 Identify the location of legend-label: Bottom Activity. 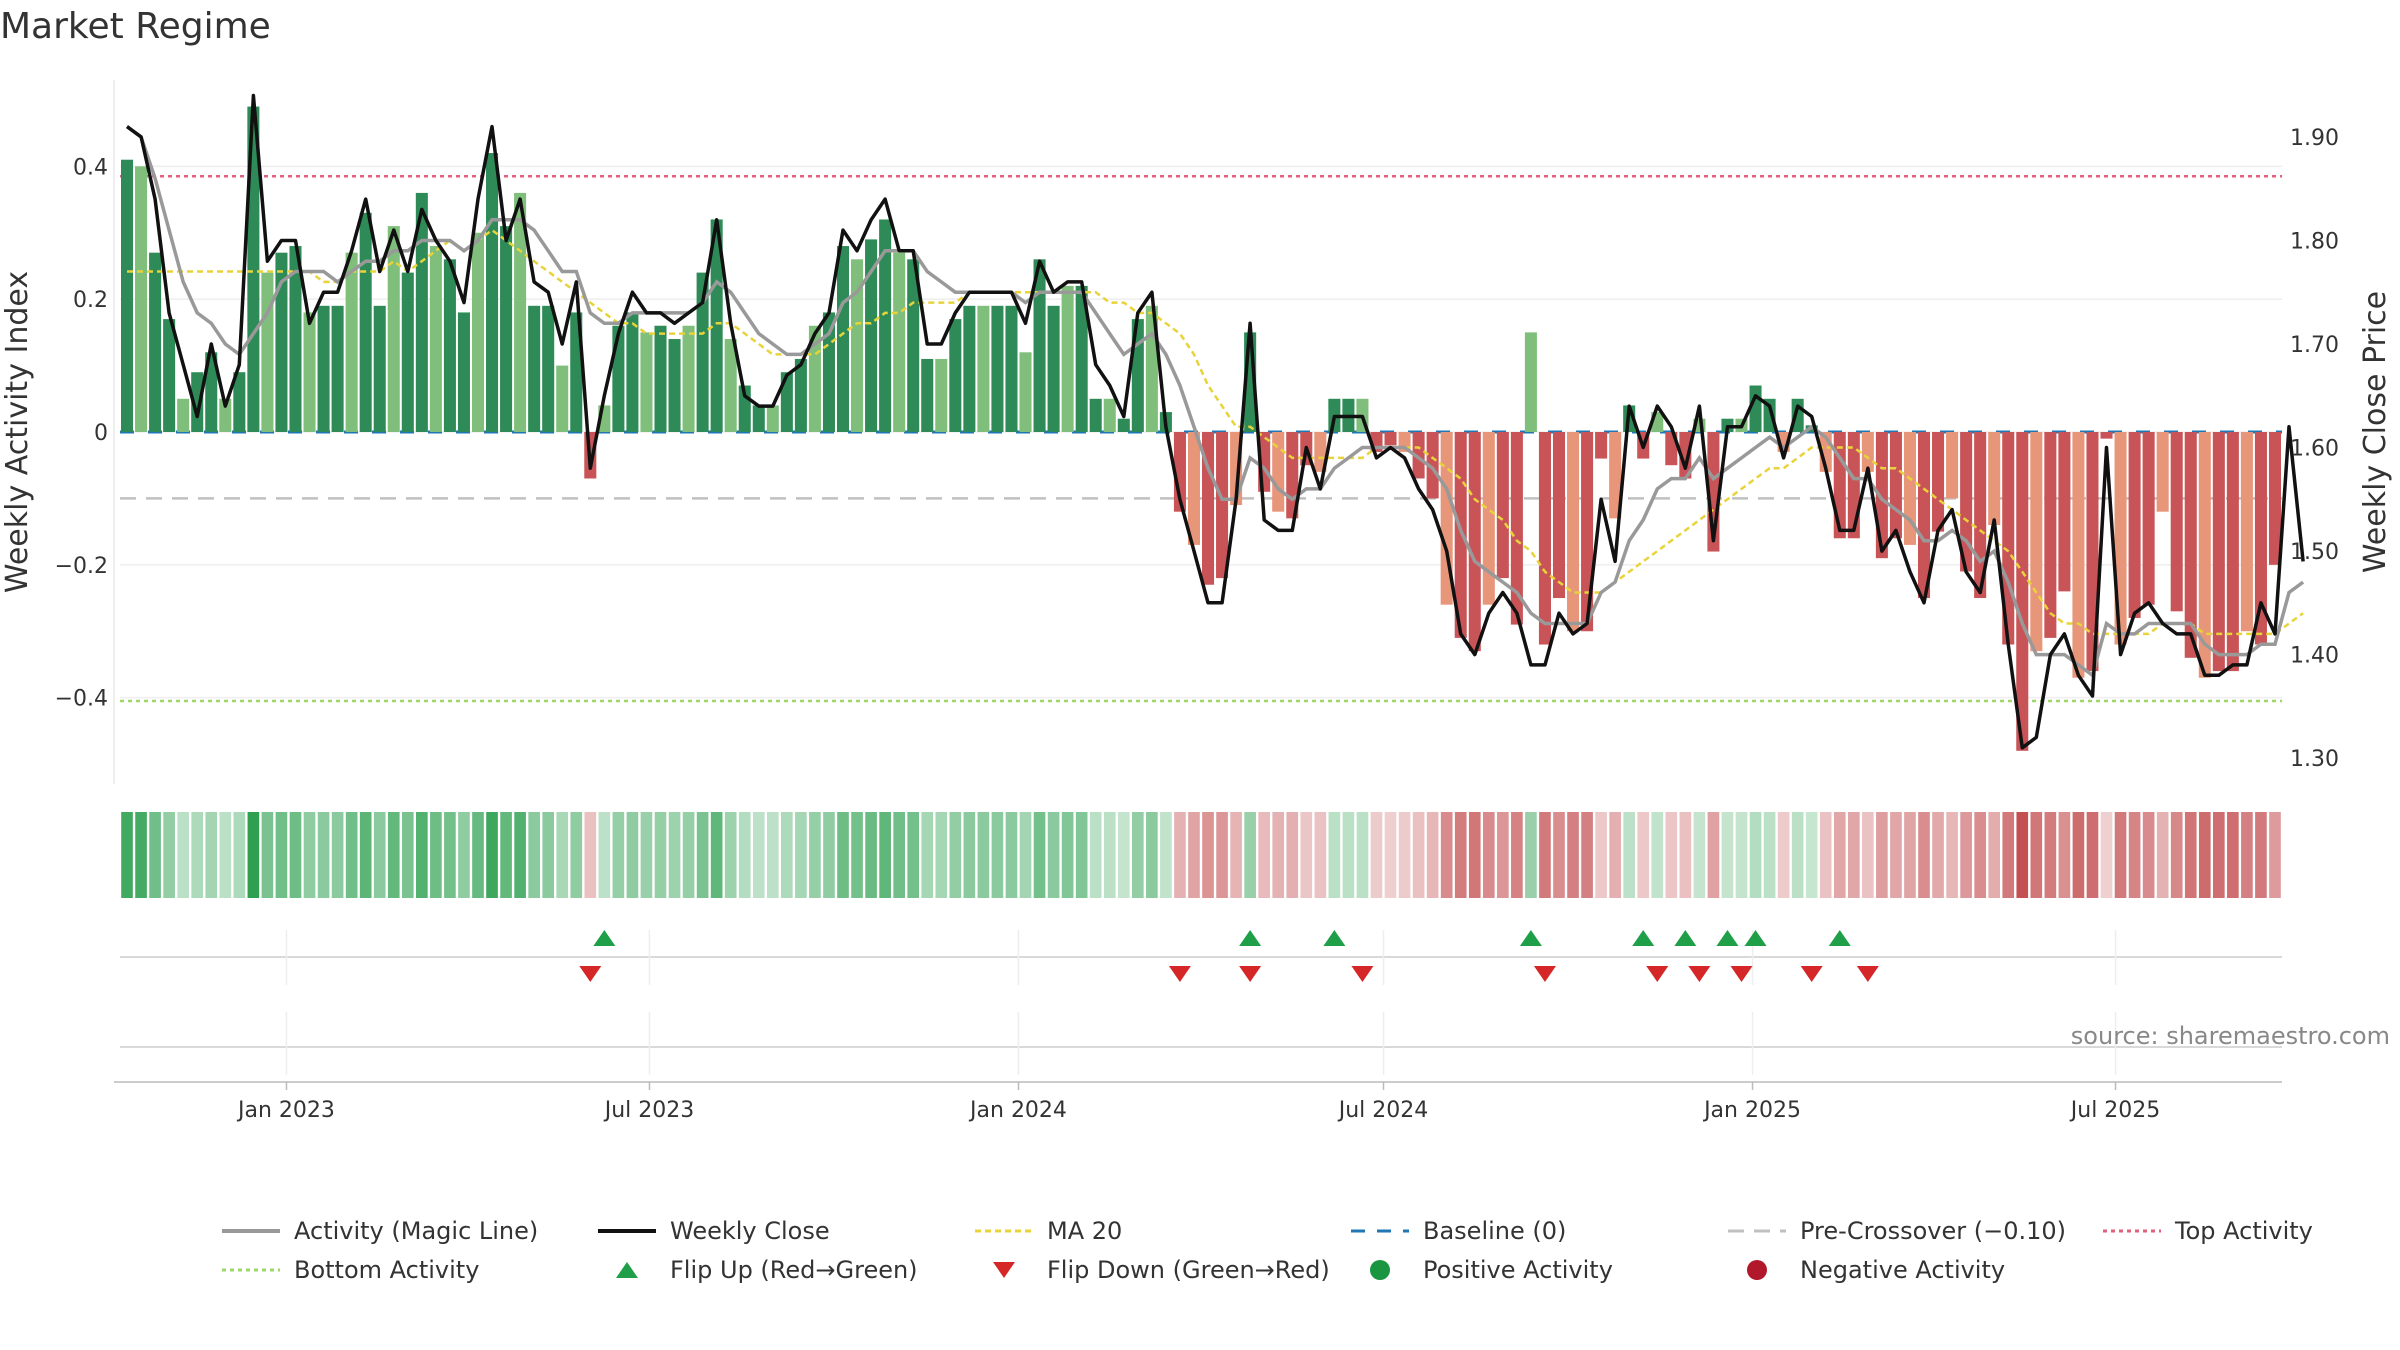
(386, 1270).